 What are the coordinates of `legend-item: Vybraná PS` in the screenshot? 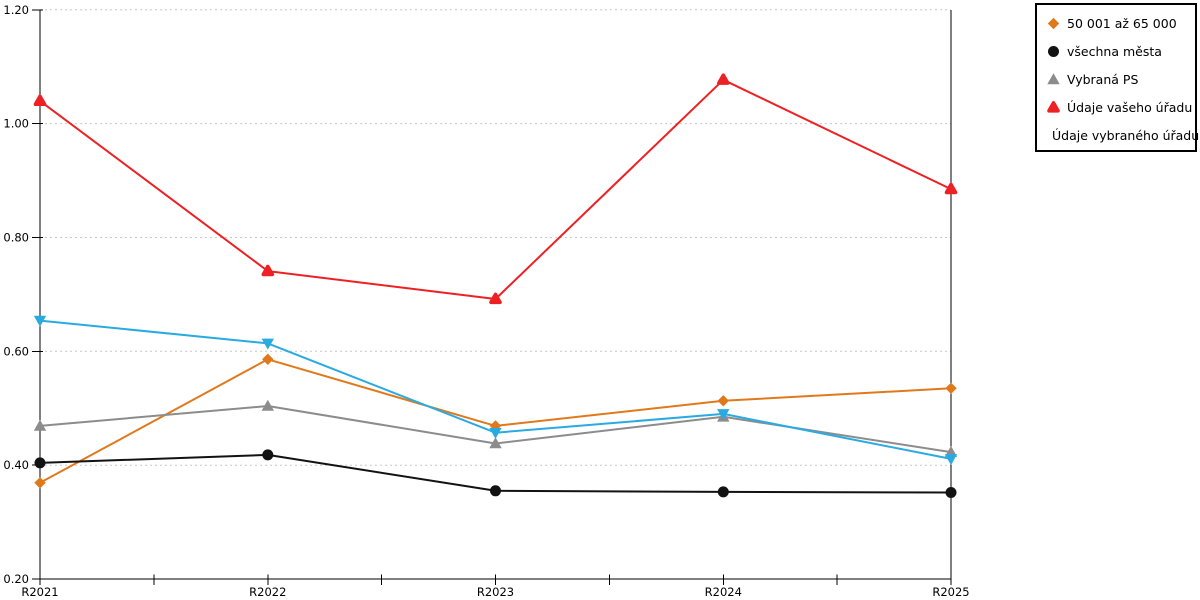 It's located at (1120, 79).